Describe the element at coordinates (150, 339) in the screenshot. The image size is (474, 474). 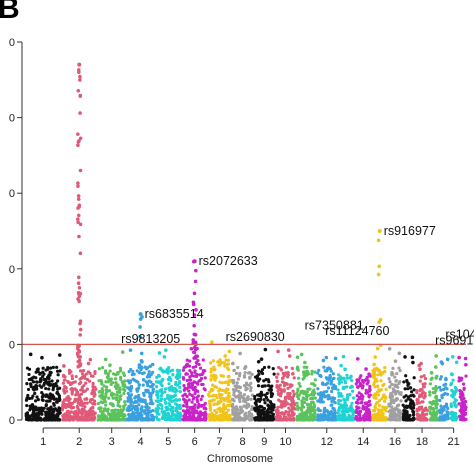
I see `snp-label: rs9813205` at that location.